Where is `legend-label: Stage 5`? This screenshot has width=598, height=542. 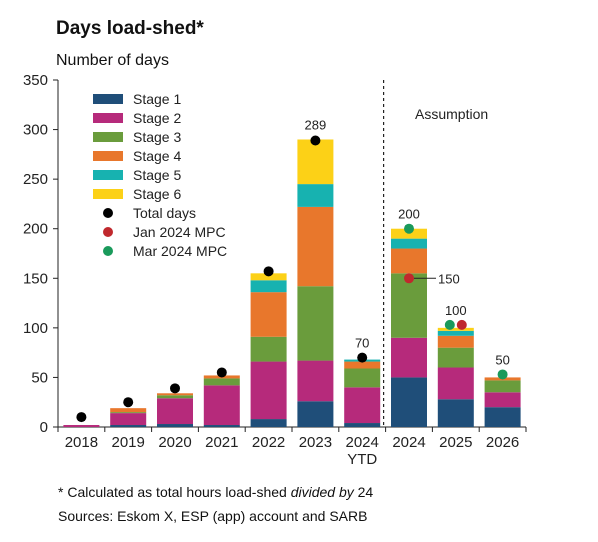 legend-label: Stage 5 is located at coordinates (157, 175).